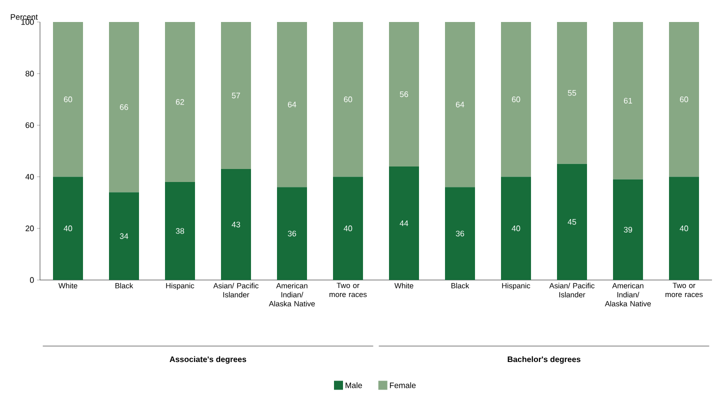 This screenshot has height=394, width=720. What do you see at coordinates (208, 360) in the screenshot?
I see `text: Associate's degrees` at bounding box center [208, 360].